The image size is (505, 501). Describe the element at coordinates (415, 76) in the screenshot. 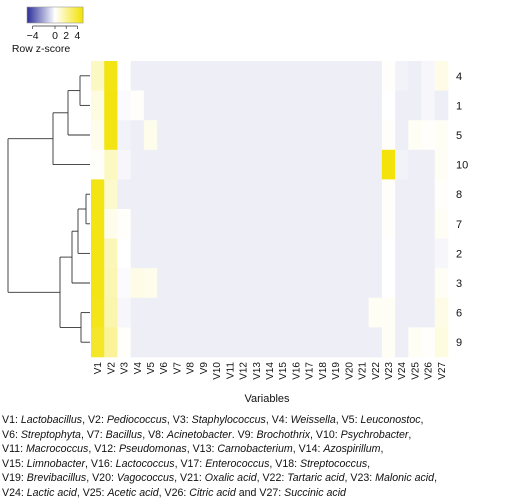

I see `heatmap-cell-r4-V25` at that location.